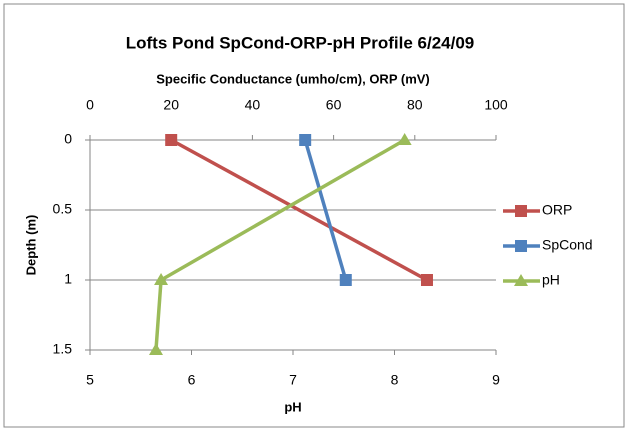 Image resolution: width=628 pixels, height=431 pixels. Describe the element at coordinates (63, 209) in the screenshot. I see `y-tick-label: 0.5` at that location.